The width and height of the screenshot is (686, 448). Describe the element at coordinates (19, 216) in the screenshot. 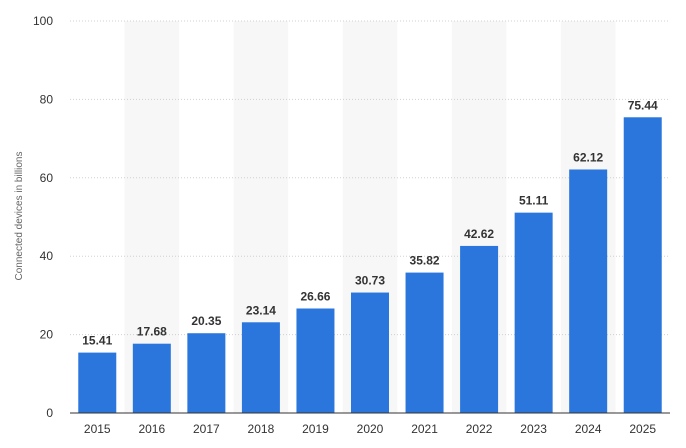

I see `y-axis-title: Connected devices in billions` at that location.